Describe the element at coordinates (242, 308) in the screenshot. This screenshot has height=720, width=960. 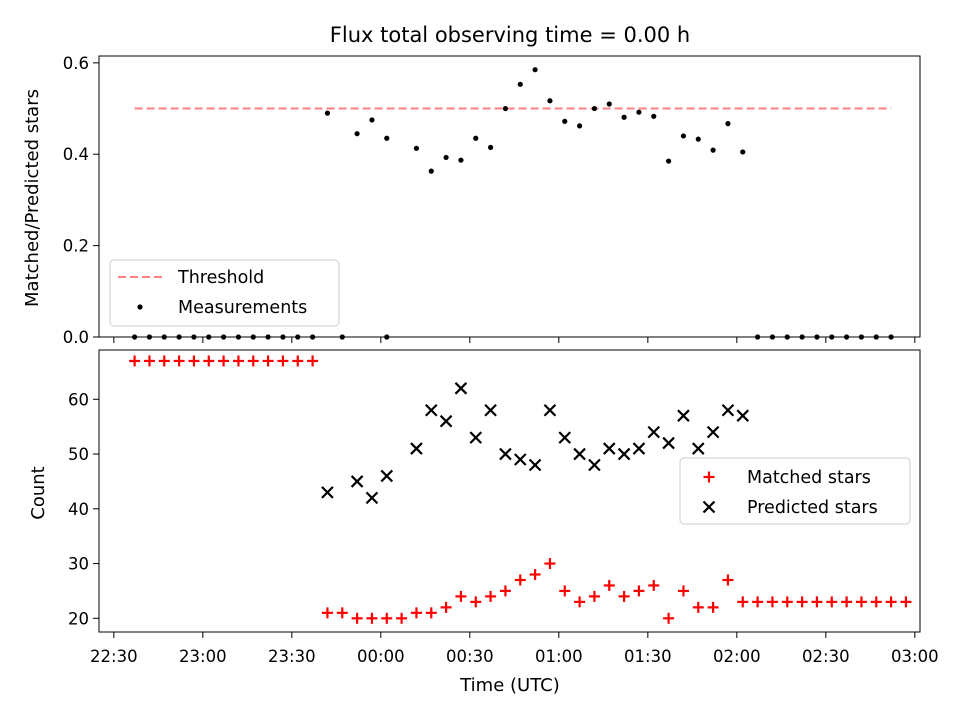
I see `legend-measurement-label: Measurements` at that location.